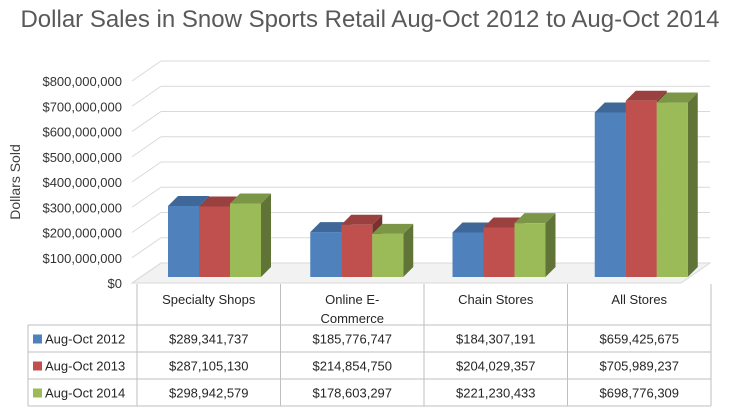 The width and height of the screenshot is (740, 413). Describe the element at coordinates (209, 299) in the screenshot. I see `category-label: Specialty Shops` at that location.